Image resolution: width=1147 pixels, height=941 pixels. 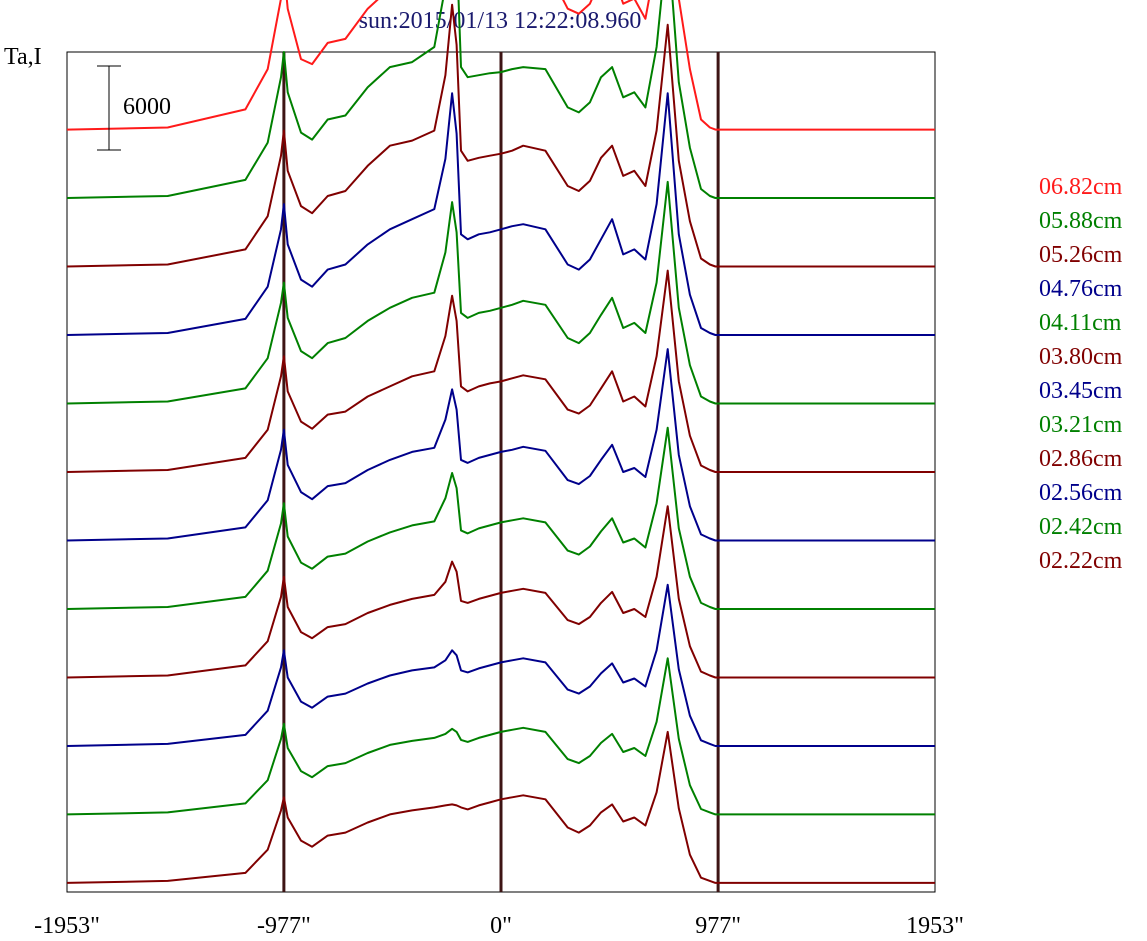 I want to click on legend-entry-06.82cm: 06.82cm, so click(x=1081, y=187).